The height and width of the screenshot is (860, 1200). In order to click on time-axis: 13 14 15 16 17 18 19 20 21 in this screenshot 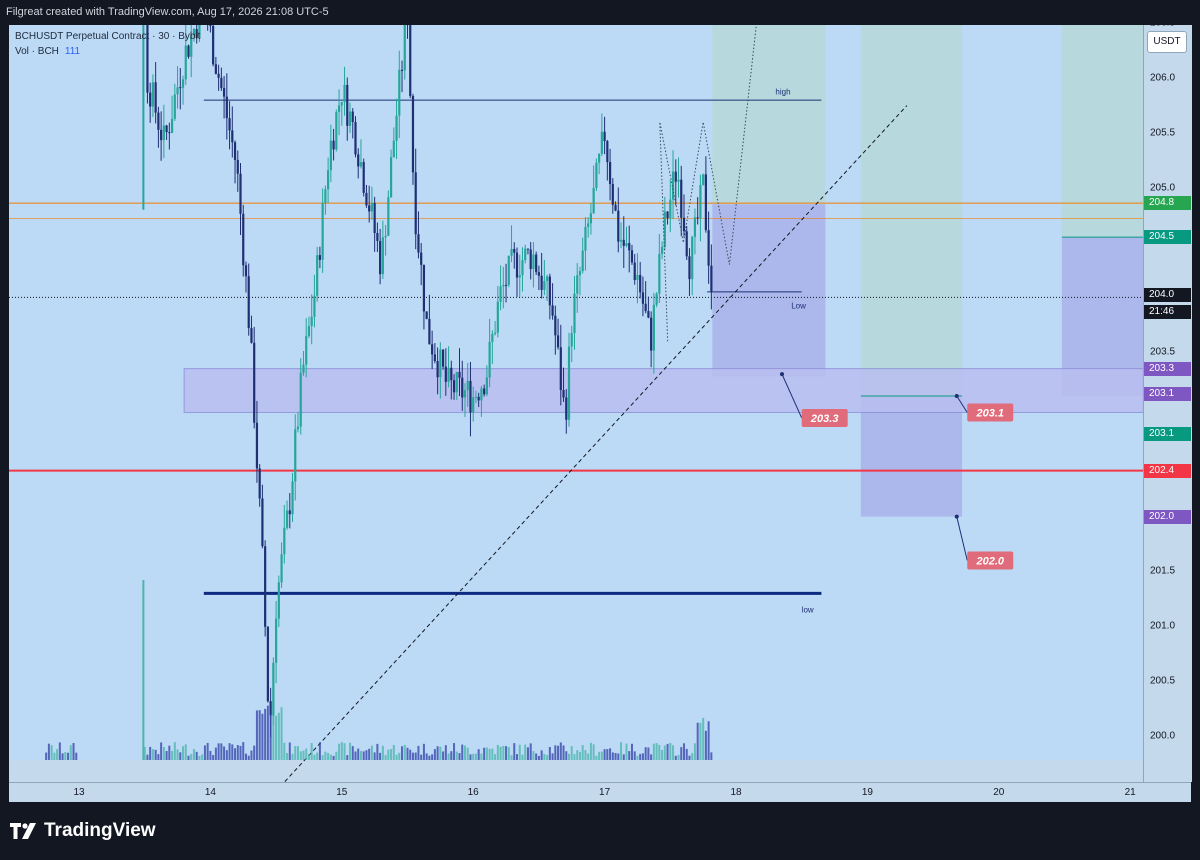, I will do `click(600, 792)`.